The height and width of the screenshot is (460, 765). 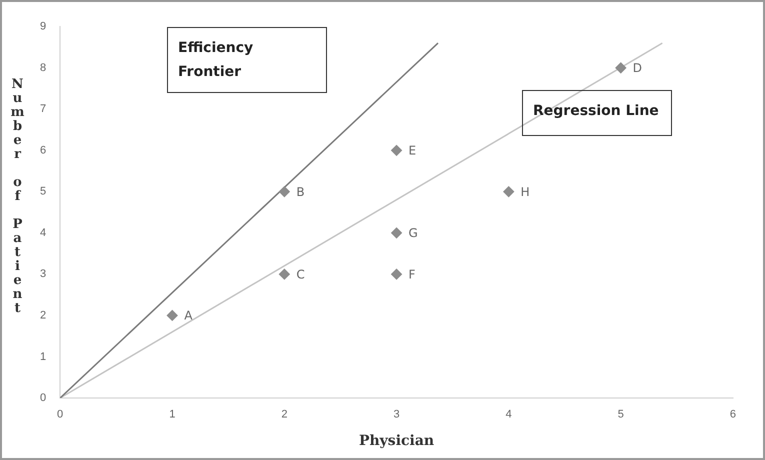 I want to click on x-tick-label: 1, so click(x=172, y=414).